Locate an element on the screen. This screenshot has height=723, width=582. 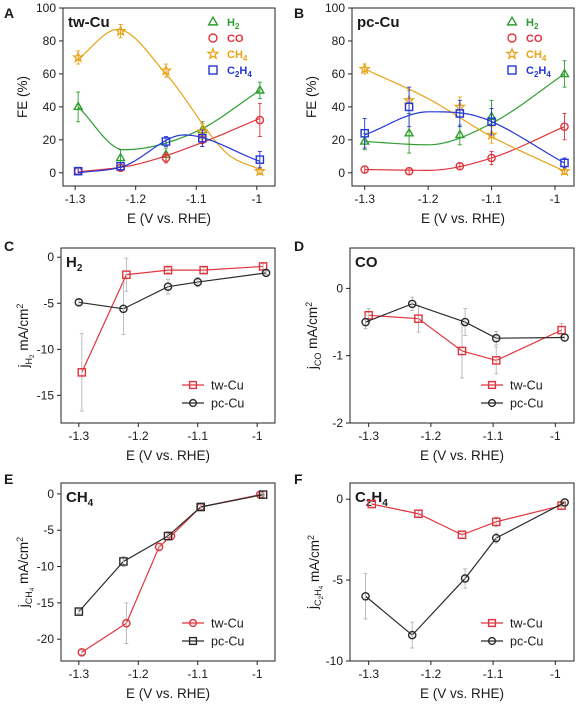
panel-e-x-axis-title: E (V vs. RHE) is located at coordinates (168, 693).